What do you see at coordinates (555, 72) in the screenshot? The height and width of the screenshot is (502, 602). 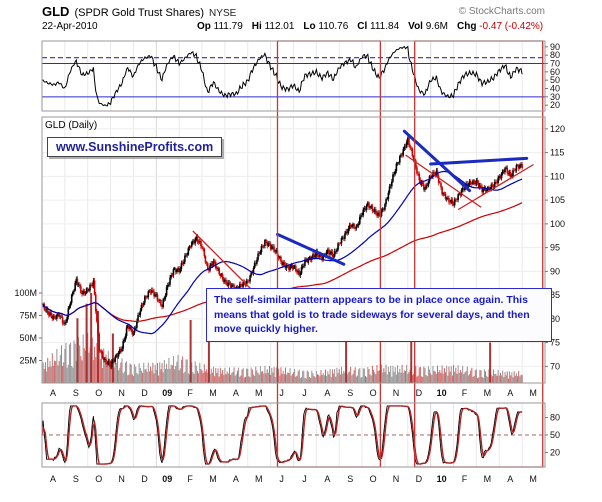 I see `svg-text: 60` at bounding box center [555, 72].